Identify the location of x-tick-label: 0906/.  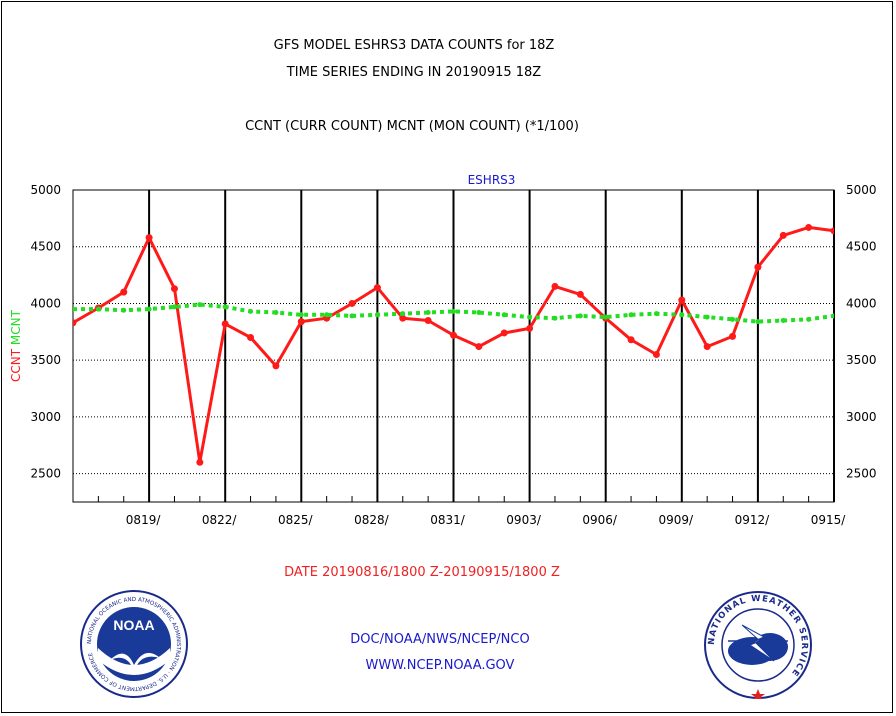
(600, 520).